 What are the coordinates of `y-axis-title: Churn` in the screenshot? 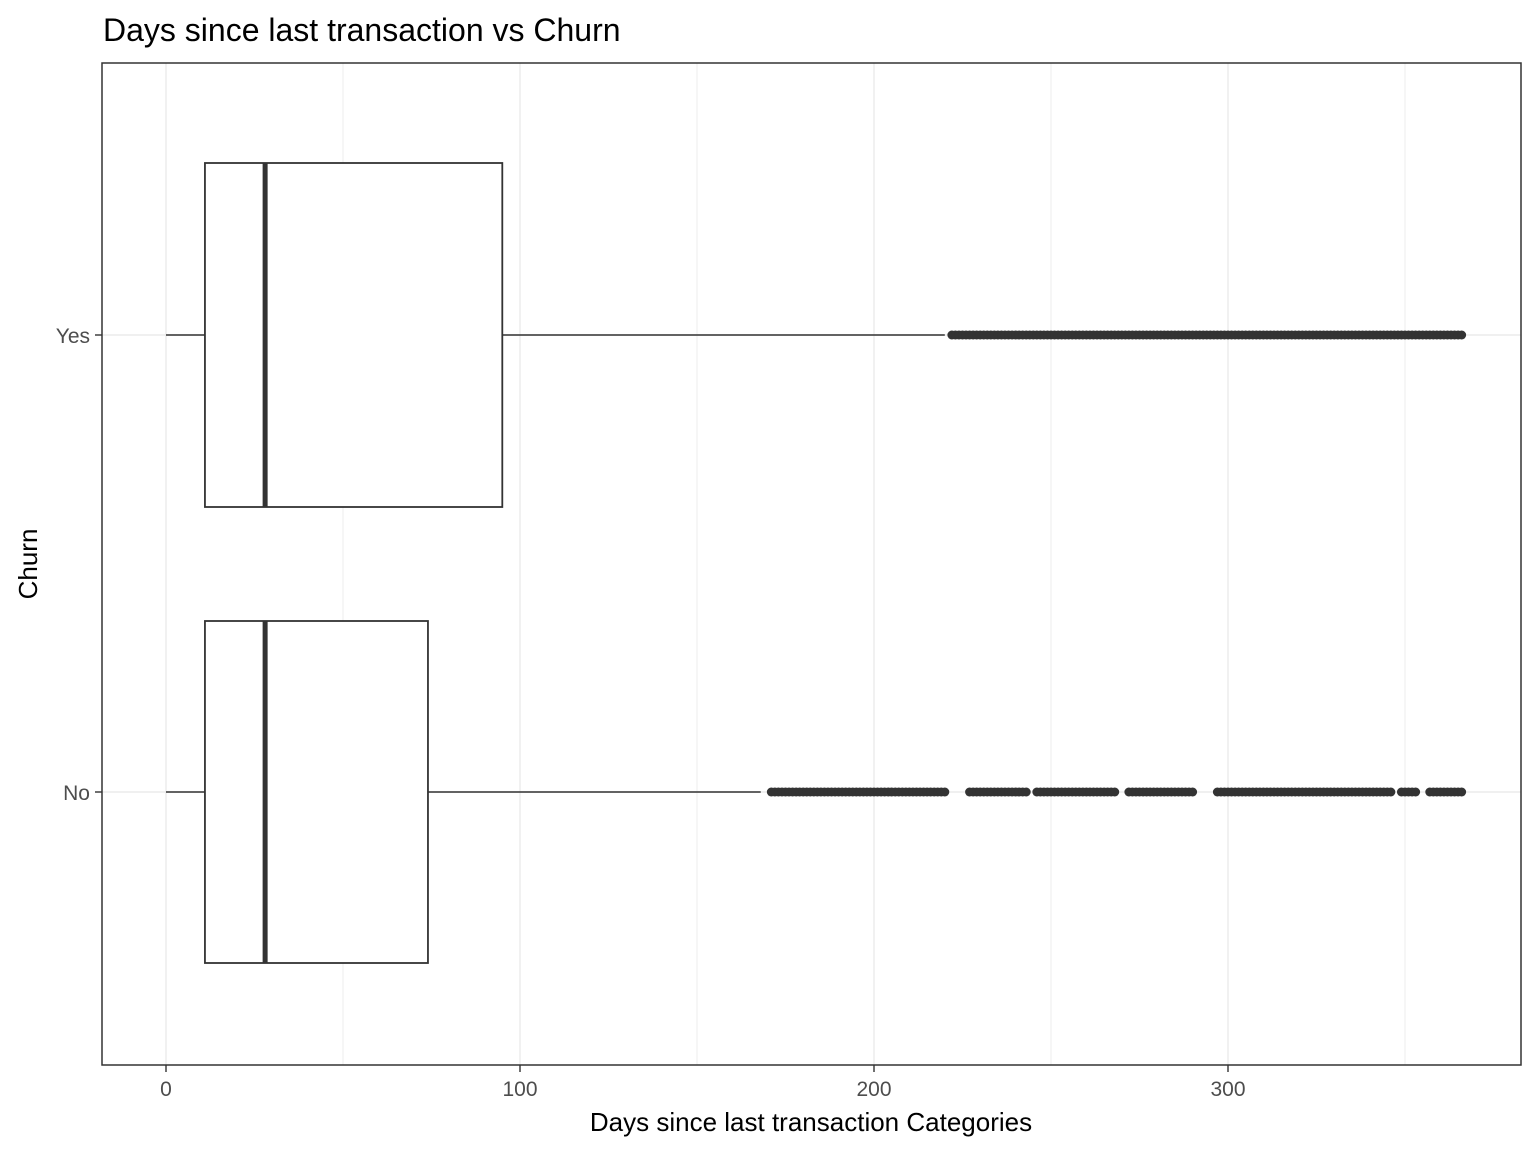 It's located at (28, 564).